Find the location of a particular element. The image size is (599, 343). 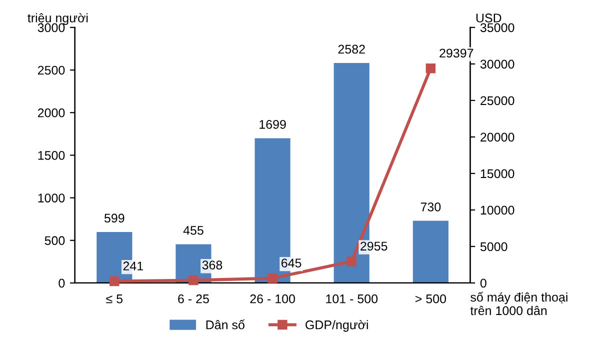

x-tick-label: 6 - 25 is located at coordinates (193, 299).